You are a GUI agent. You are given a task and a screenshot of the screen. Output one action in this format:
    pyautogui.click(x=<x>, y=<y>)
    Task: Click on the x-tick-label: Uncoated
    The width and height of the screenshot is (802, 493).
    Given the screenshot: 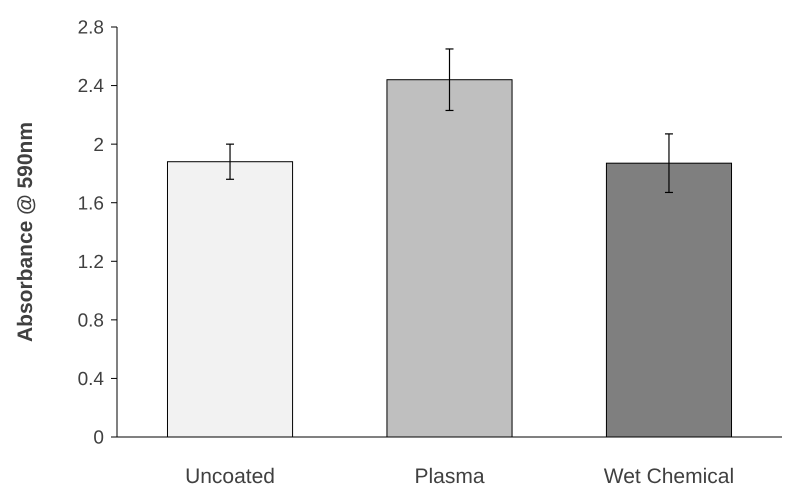 What is the action you would take?
    pyautogui.click(x=230, y=476)
    